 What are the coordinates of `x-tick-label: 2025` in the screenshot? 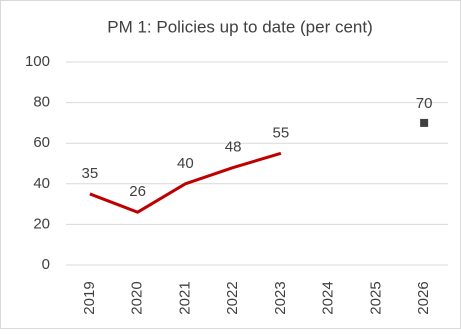 It's located at (375, 297).